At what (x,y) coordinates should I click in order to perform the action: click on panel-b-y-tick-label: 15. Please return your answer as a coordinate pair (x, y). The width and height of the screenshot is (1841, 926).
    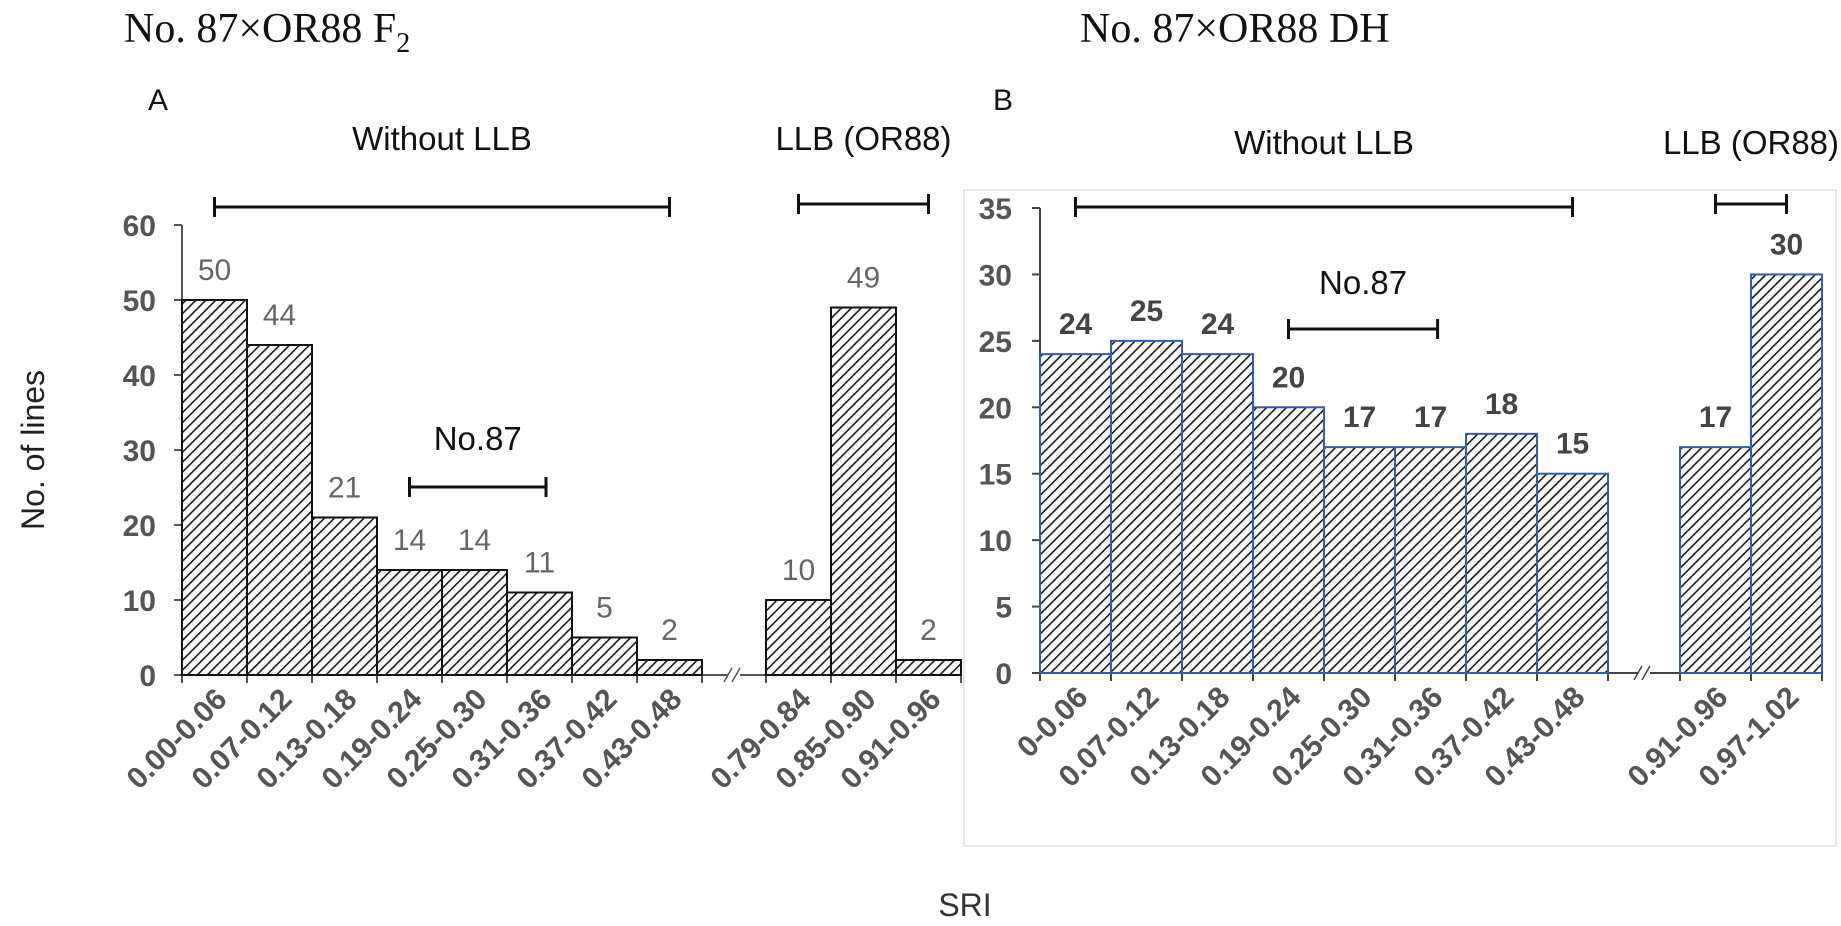
    Looking at the image, I should click on (995, 475).